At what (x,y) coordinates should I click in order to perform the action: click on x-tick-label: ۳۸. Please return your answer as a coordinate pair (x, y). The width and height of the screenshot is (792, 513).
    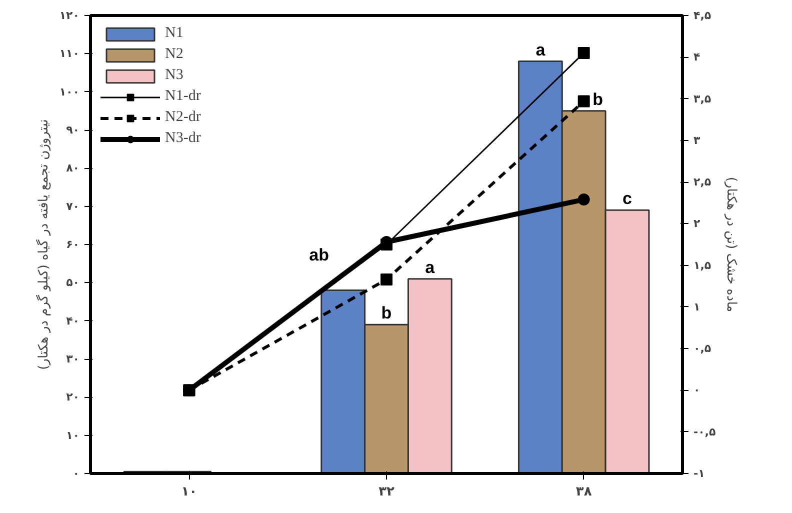
    Looking at the image, I should click on (584, 492).